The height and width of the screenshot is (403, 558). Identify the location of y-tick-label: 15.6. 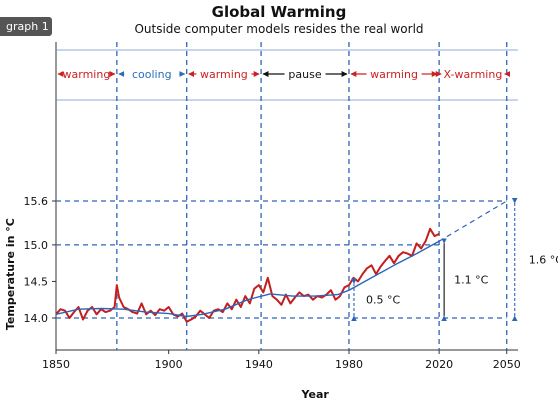
(36, 201).